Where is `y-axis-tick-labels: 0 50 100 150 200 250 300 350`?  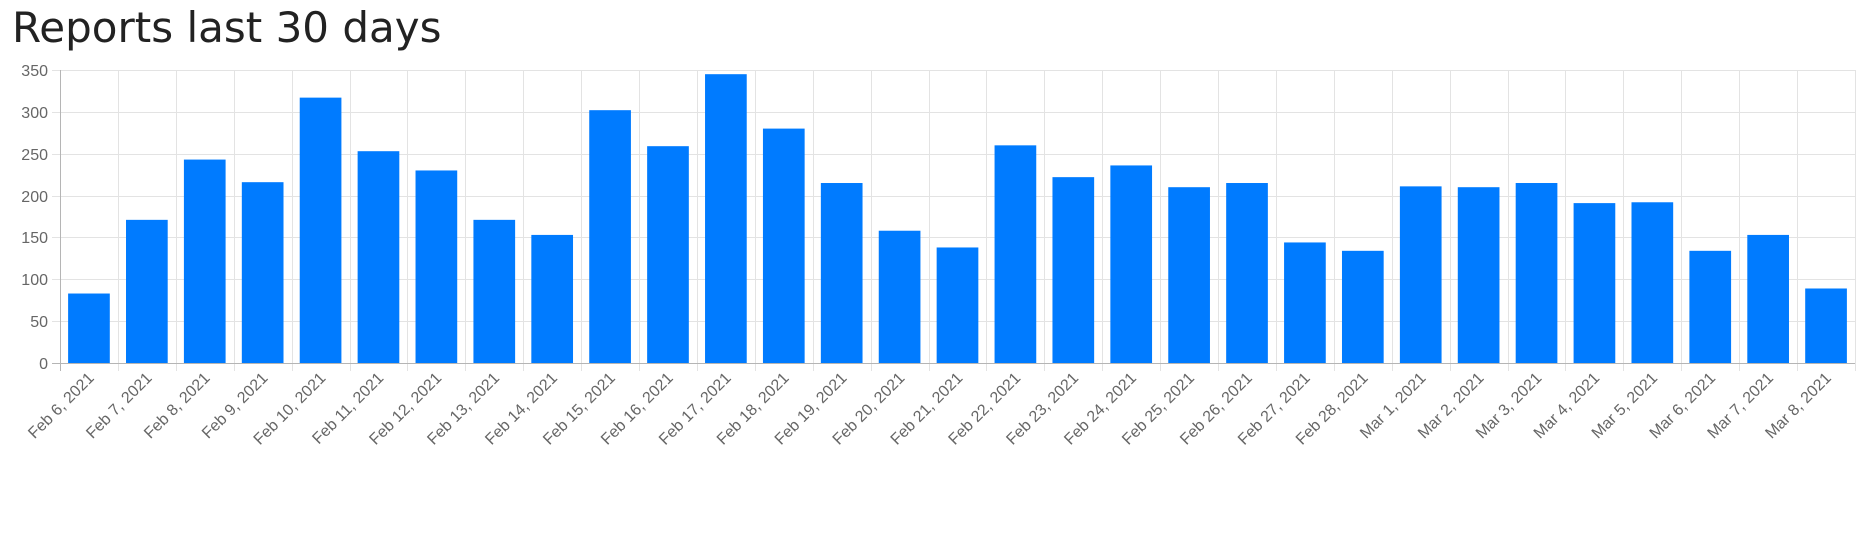 y-axis-tick-labels: 0 50 100 150 200 250 300 350 is located at coordinates (34, 218).